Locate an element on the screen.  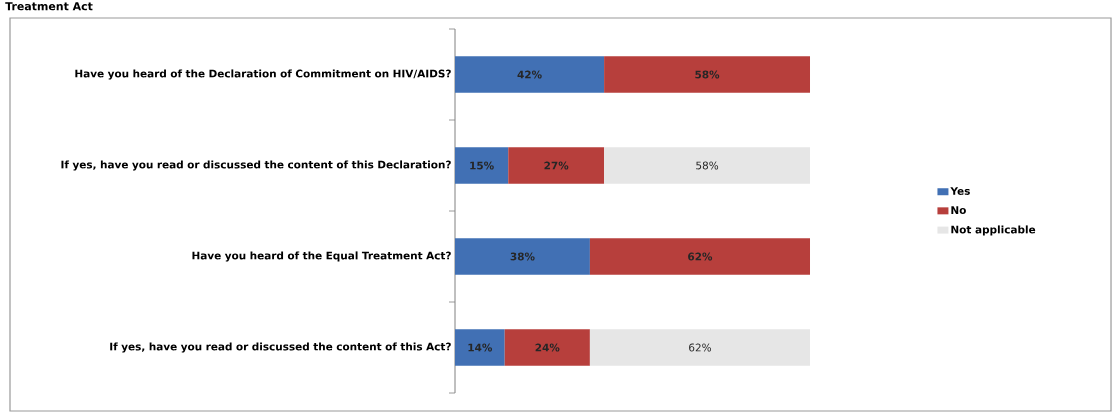
data-label: 15% is located at coordinates (482, 165).